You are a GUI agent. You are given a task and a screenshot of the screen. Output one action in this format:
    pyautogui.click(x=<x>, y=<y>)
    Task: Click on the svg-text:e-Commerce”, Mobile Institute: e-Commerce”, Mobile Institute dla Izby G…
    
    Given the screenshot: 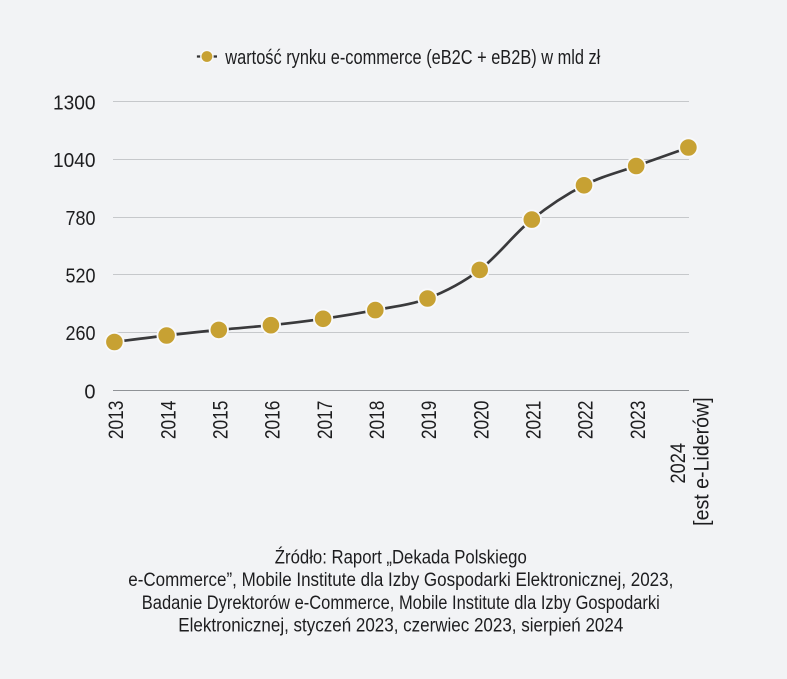 What is the action you would take?
    pyautogui.click(x=400, y=580)
    